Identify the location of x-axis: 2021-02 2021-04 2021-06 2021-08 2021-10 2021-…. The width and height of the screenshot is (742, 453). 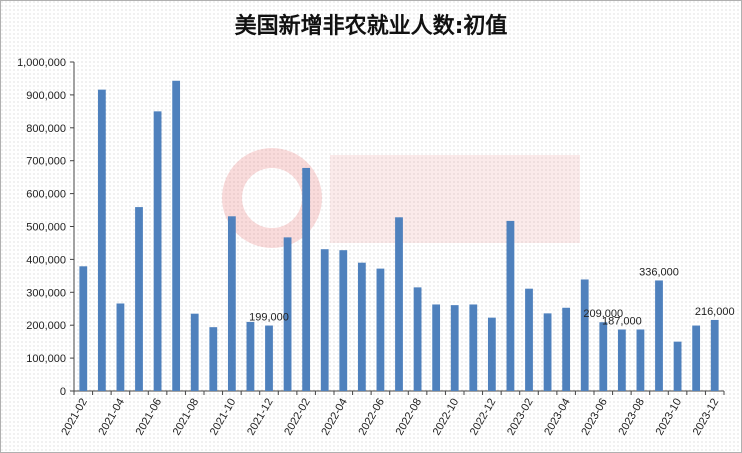
(392, 414).